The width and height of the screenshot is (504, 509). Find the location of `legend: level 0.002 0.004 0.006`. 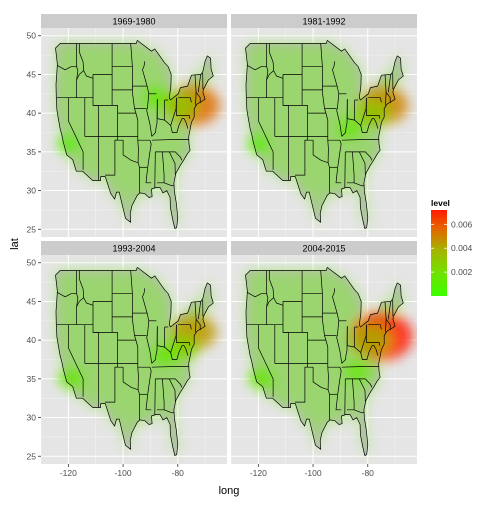

legend: level 0.002 0.004 0.006 is located at coordinates (452, 247).